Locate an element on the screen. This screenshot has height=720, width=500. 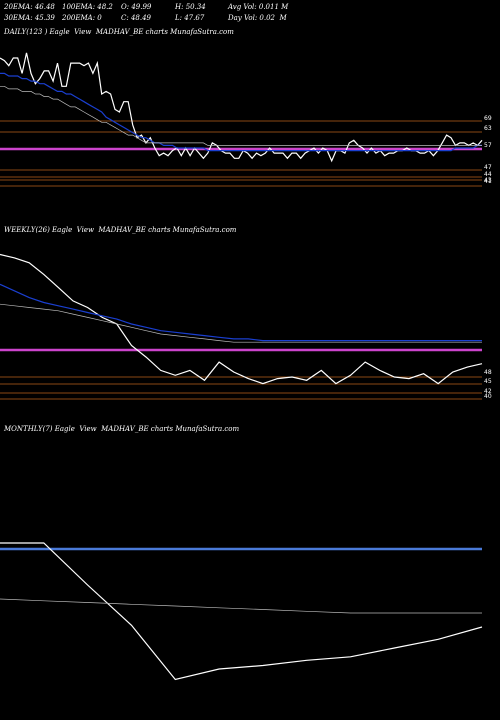
y-tick-label: 48 is located at coordinates (488, 372).